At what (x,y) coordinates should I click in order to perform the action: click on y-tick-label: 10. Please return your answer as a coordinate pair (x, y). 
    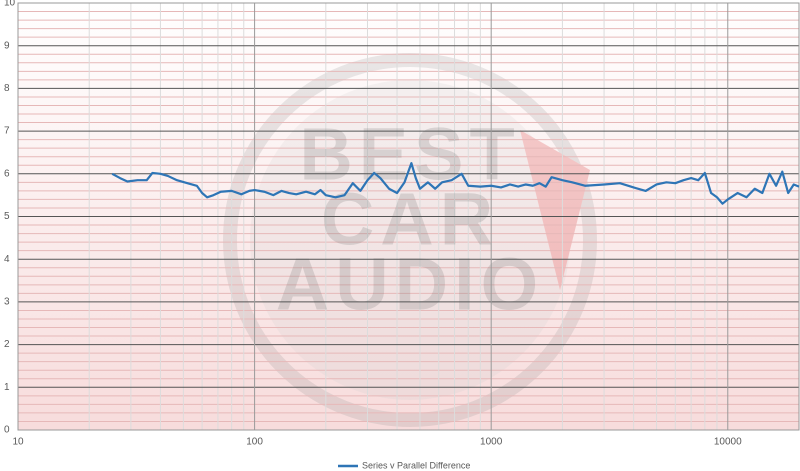
    Looking at the image, I should click on (10, 4).